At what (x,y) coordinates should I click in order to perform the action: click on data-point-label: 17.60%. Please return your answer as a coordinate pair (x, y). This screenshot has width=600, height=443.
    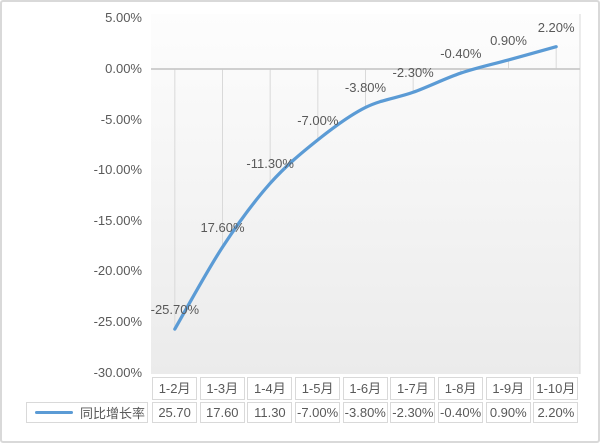
    Looking at the image, I should click on (222, 228).